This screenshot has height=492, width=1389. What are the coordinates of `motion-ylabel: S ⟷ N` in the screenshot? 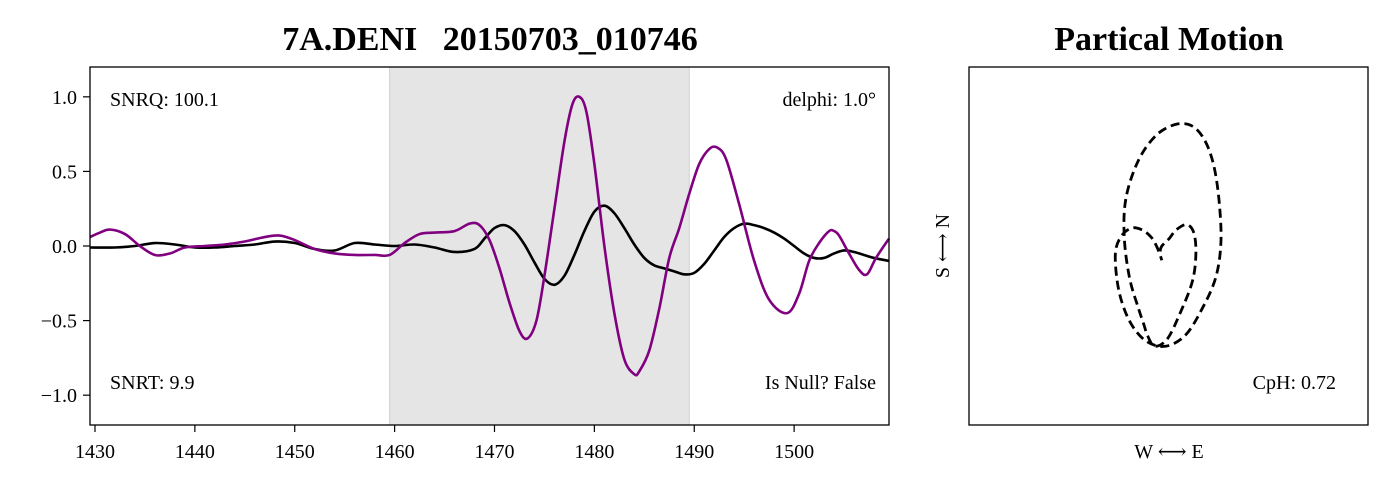 It's located at (943, 246).